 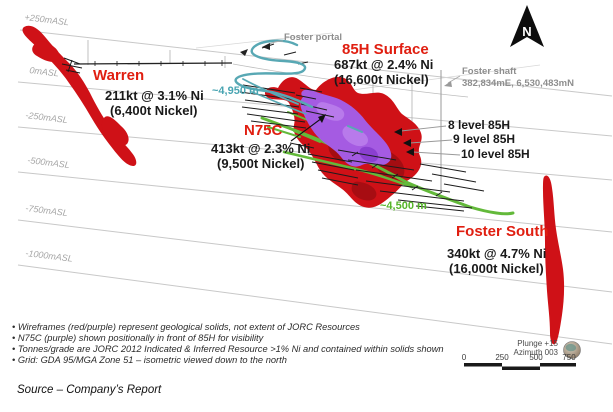 What do you see at coordinates (381, 79) in the screenshot?
I see `deposit-85h-contained: (16,600t Nickel)` at bounding box center [381, 79].